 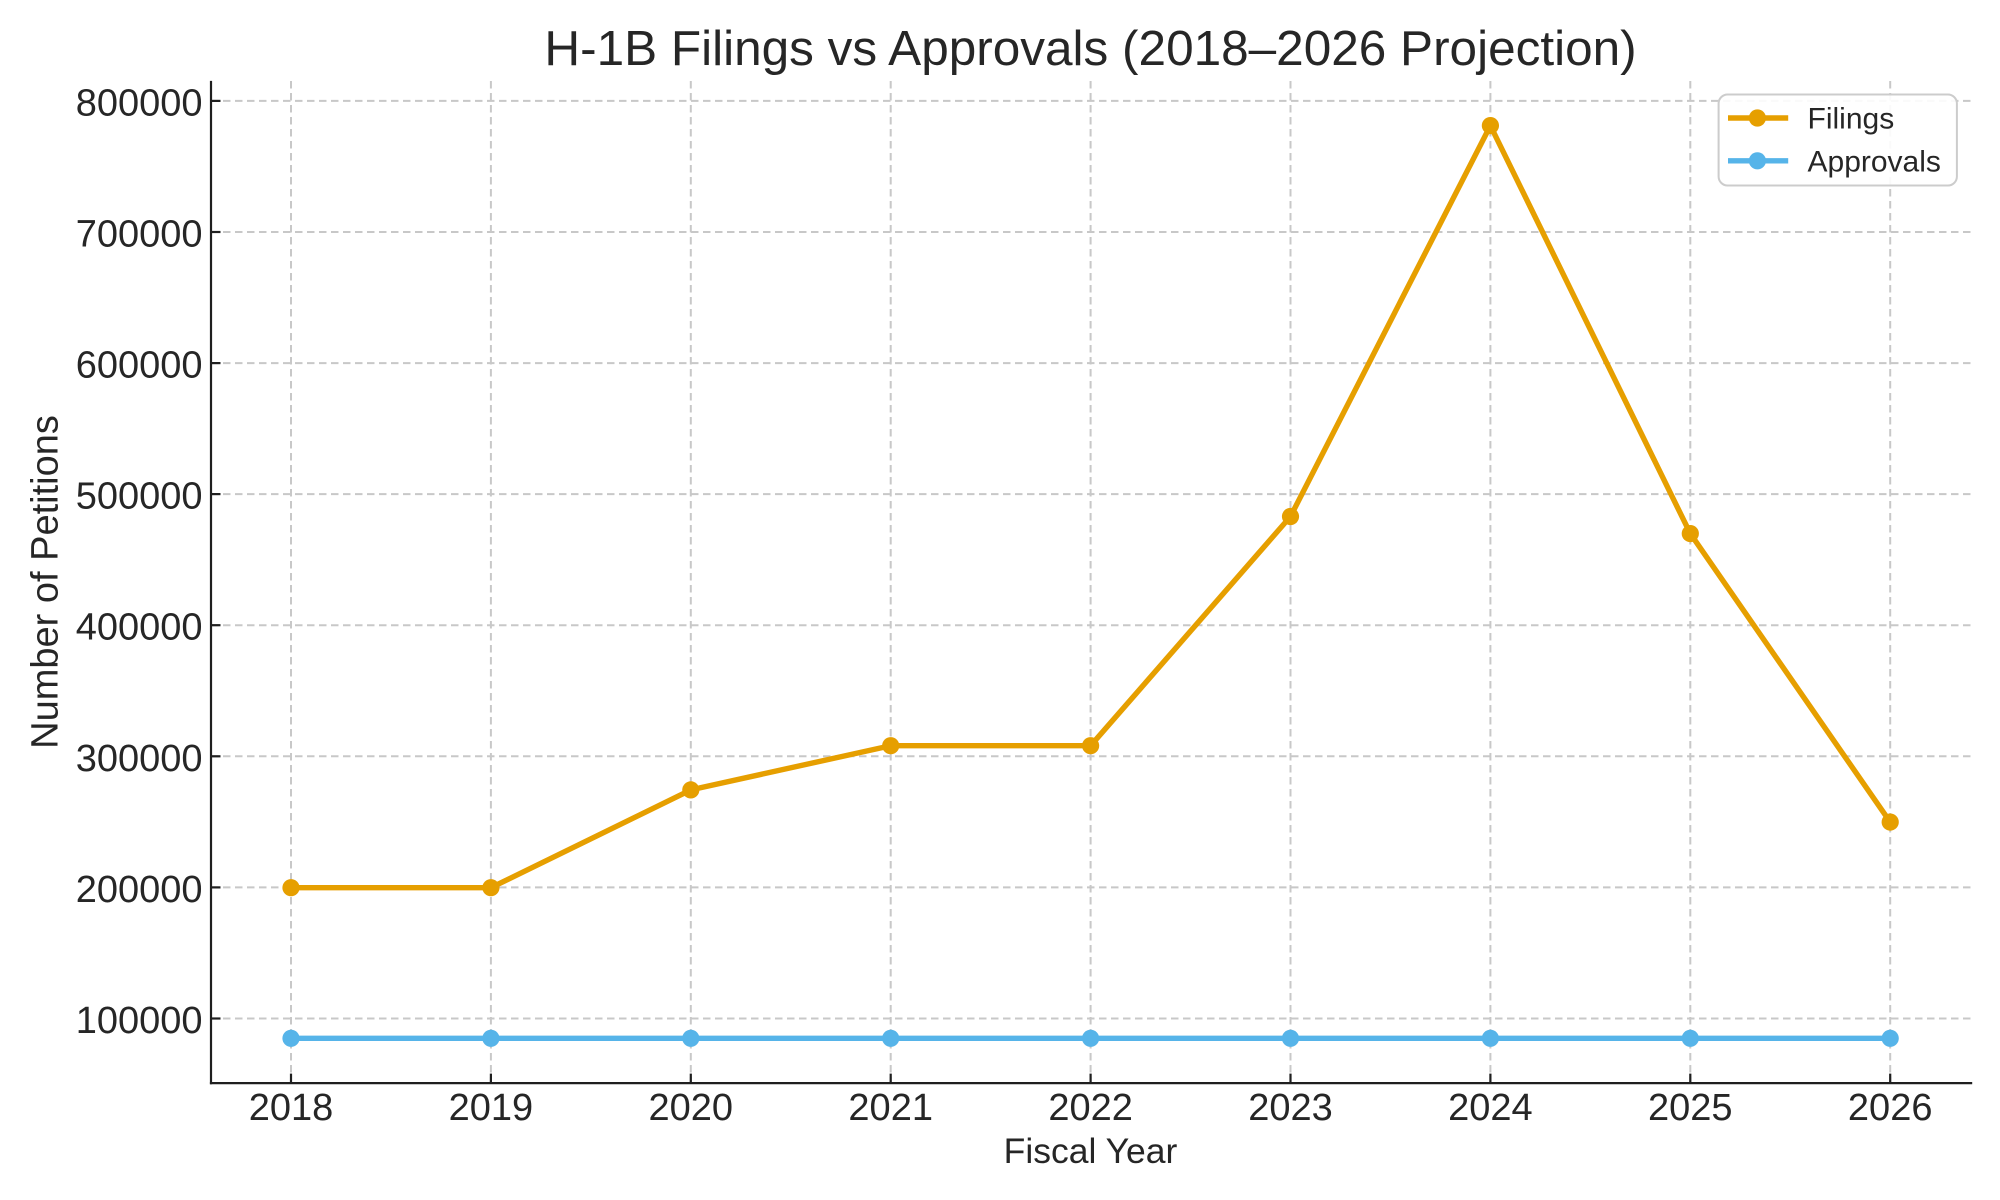 What do you see at coordinates (139, 235) in the screenshot?
I see `svg-text: 700000` at bounding box center [139, 235].